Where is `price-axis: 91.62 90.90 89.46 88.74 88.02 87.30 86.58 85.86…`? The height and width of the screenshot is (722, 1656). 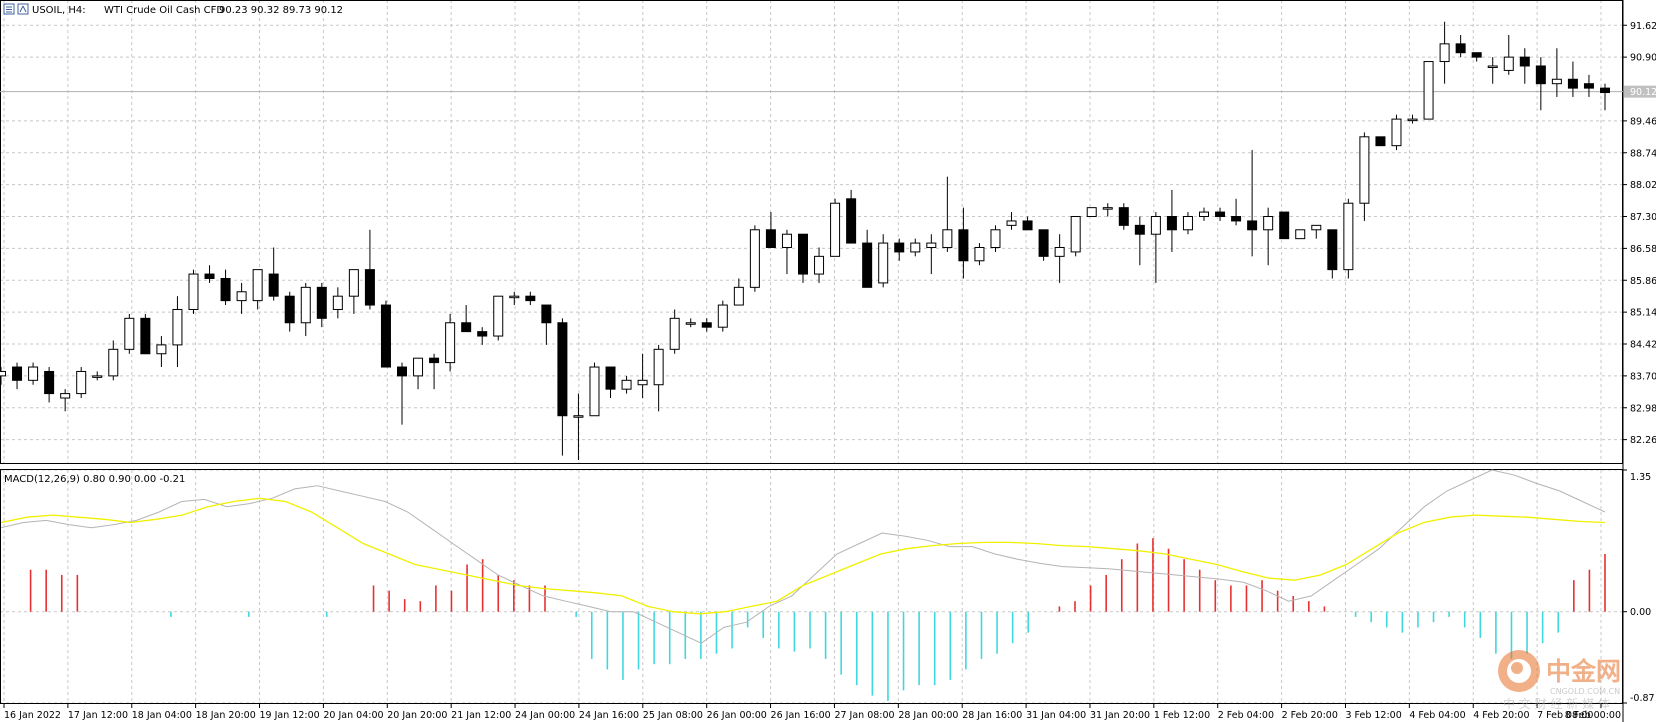 price-axis: 91.62 90.90 89.46 88.74 88.02 87.30 86.58 85.86… is located at coordinates (1639, 233).